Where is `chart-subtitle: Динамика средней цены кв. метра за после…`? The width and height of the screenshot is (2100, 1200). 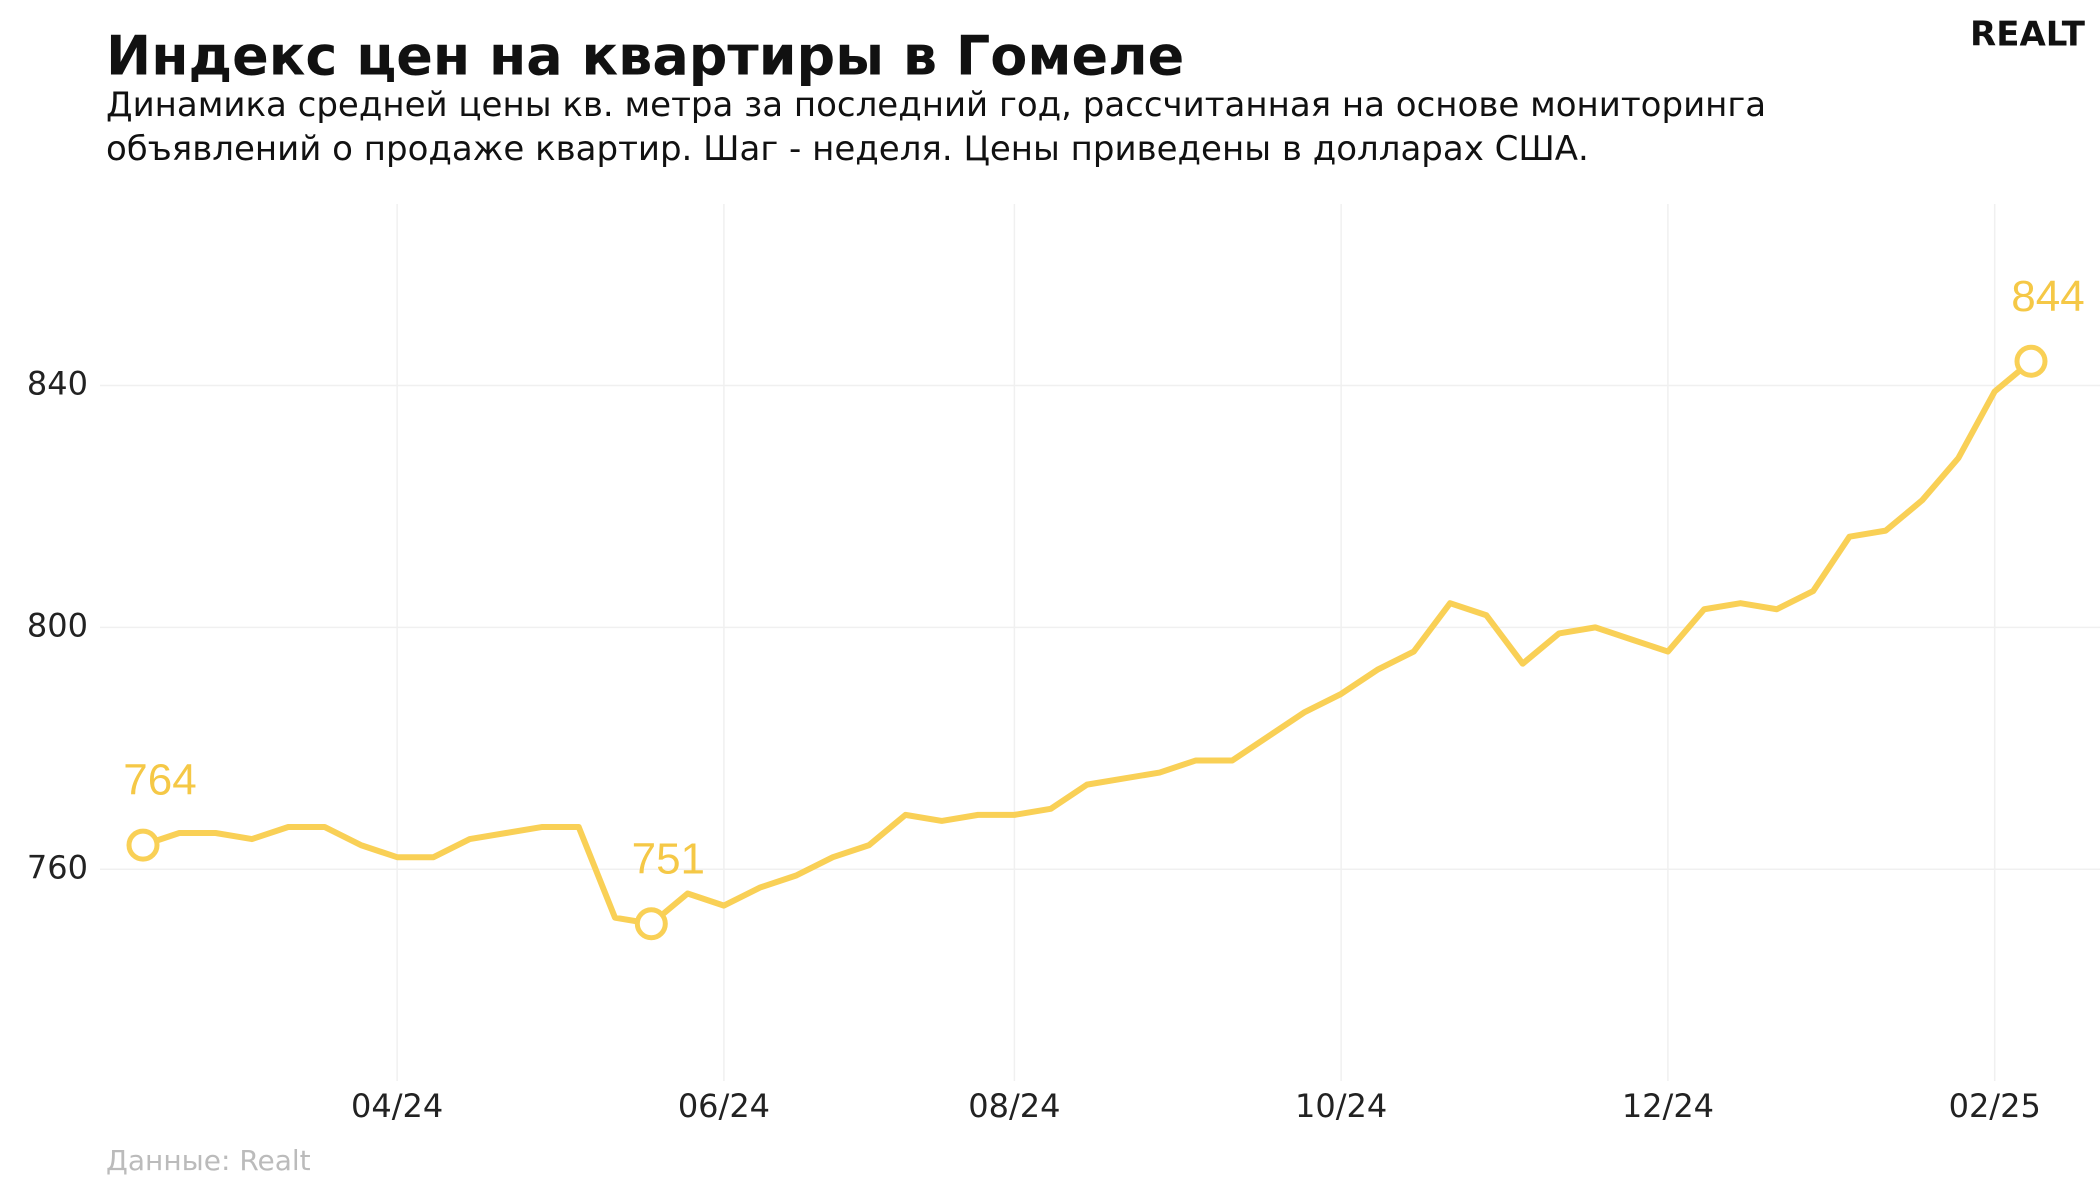 chart-subtitle: Динамика средней цены кв. метра за после… is located at coordinates (936, 127).